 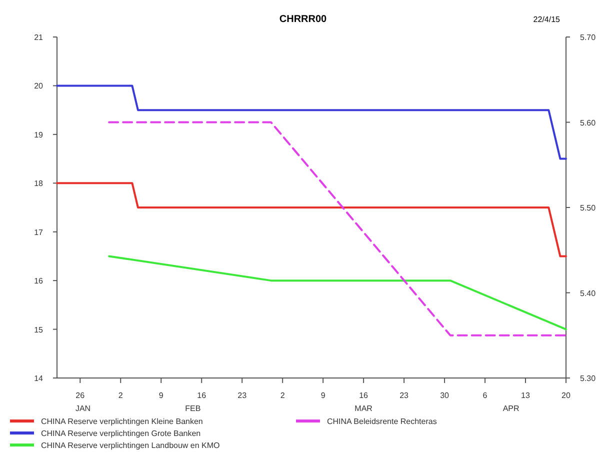 What do you see at coordinates (39, 183) in the screenshot?
I see `y-tick-label: 18` at bounding box center [39, 183].